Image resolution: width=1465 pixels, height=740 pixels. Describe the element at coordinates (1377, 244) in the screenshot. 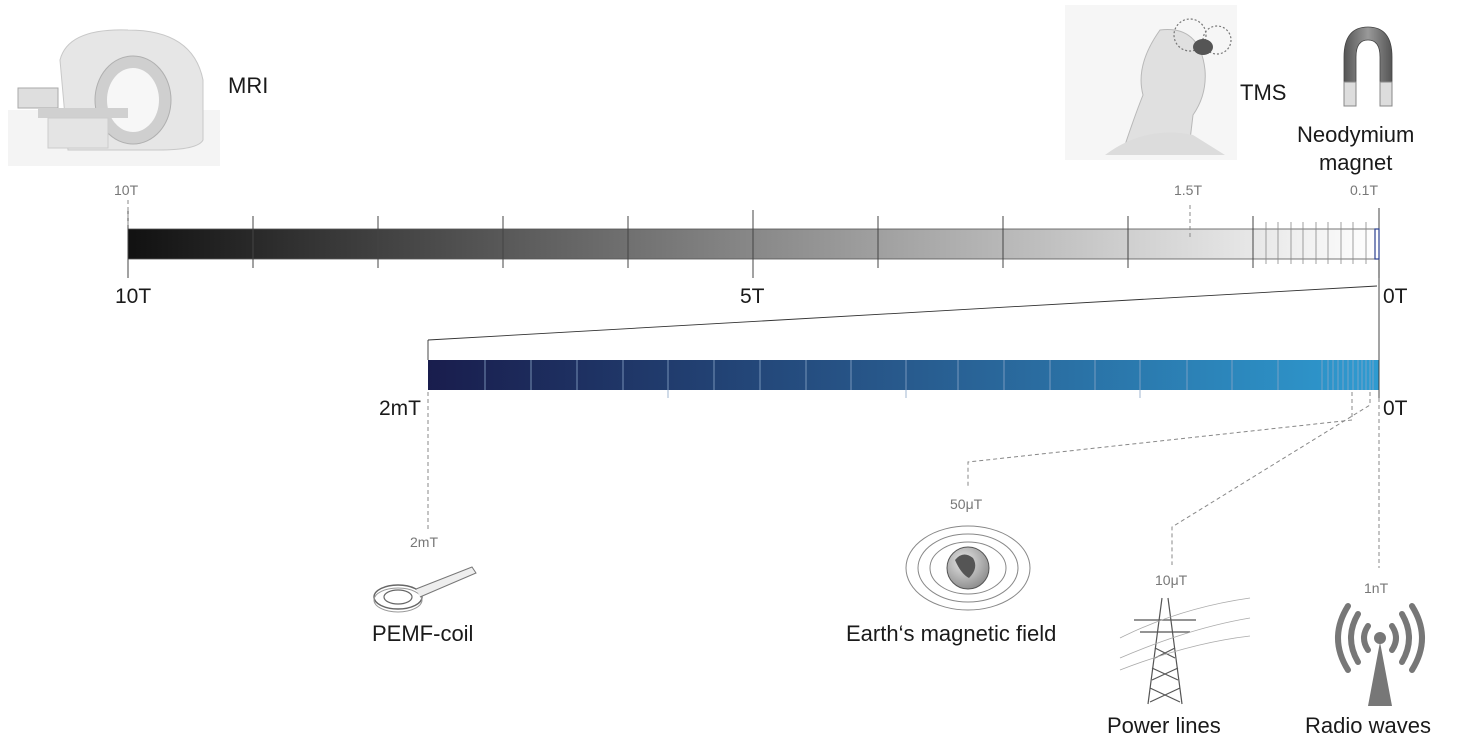

I see `zoom-window` at that location.